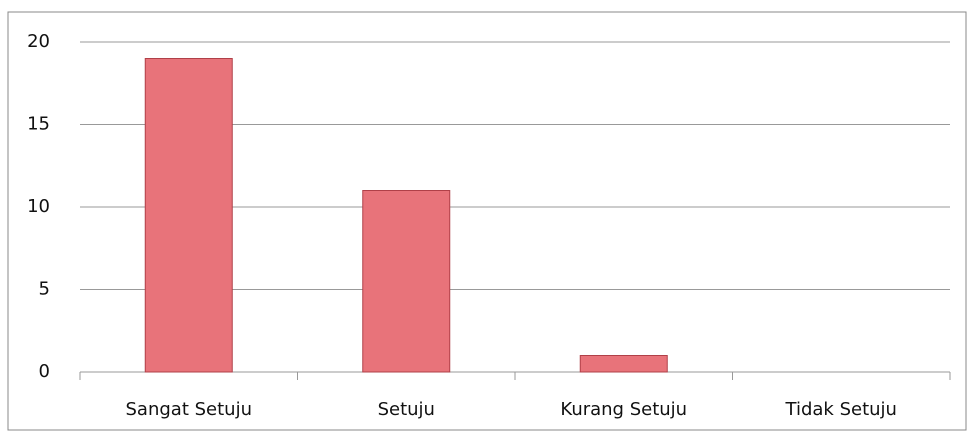 This screenshot has width=973, height=435. What do you see at coordinates (44, 371) in the screenshot?
I see `y-tick-label: 0` at bounding box center [44, 371].